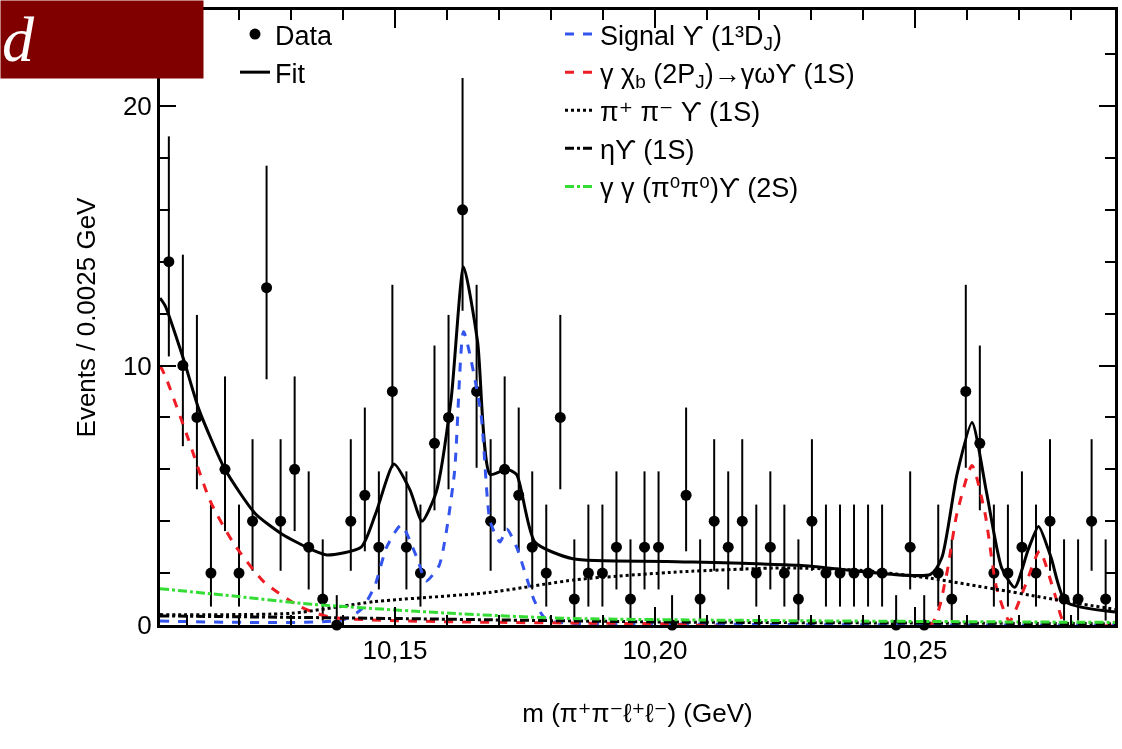  I want to click on legend-label: γ χ$_{b}$ (2P$_{J}$)→γωϒ (1S), so click(727, 75).